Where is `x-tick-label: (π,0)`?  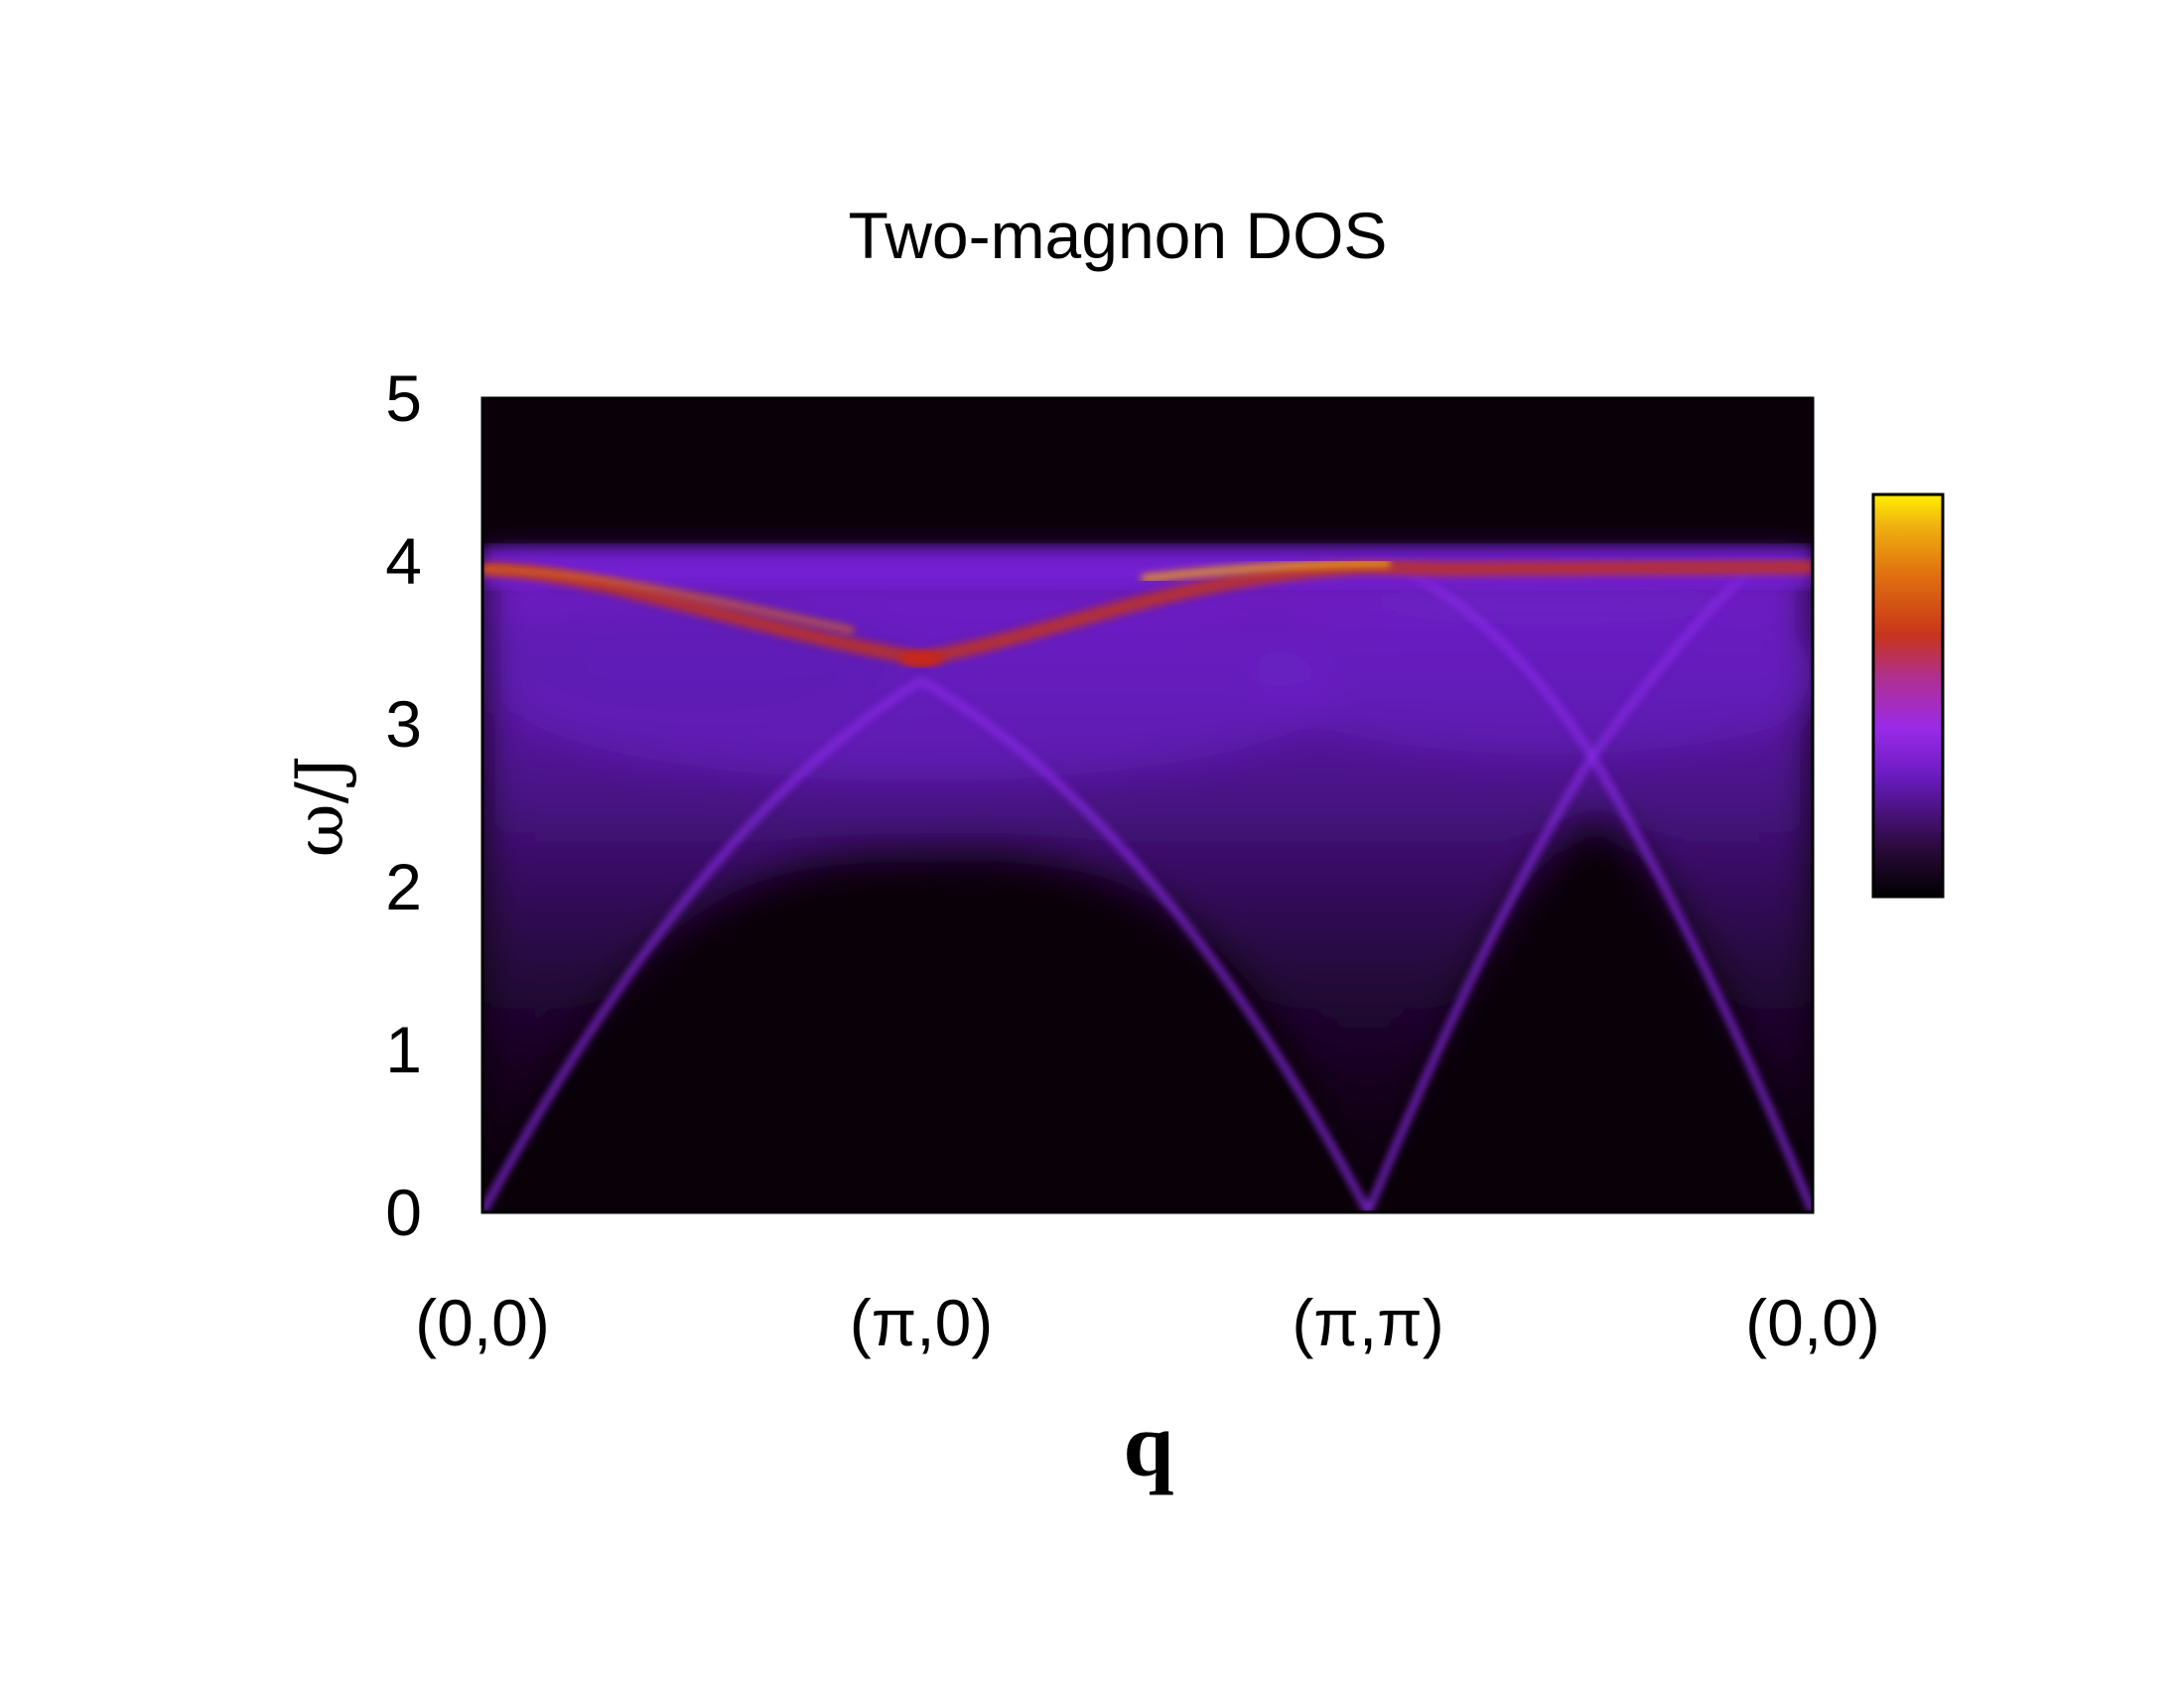
x-tick-label: (π,0) is located at coordinates (922, 1322).